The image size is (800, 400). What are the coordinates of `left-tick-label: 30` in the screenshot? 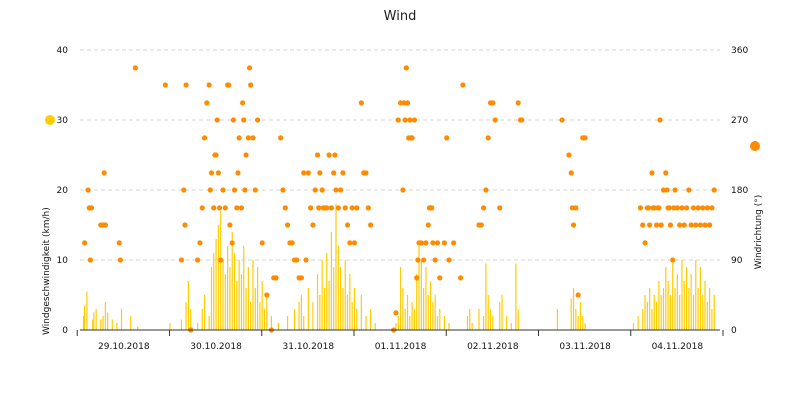 It's located at (63, 121).